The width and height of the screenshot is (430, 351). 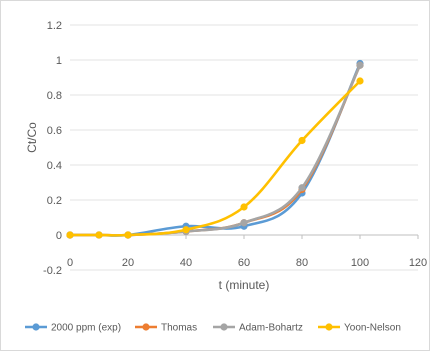 What do you see at coordinates (52, 271) in the screenshot?
I see `y-tick-label: -0.2` at bounding box center [52, 271].